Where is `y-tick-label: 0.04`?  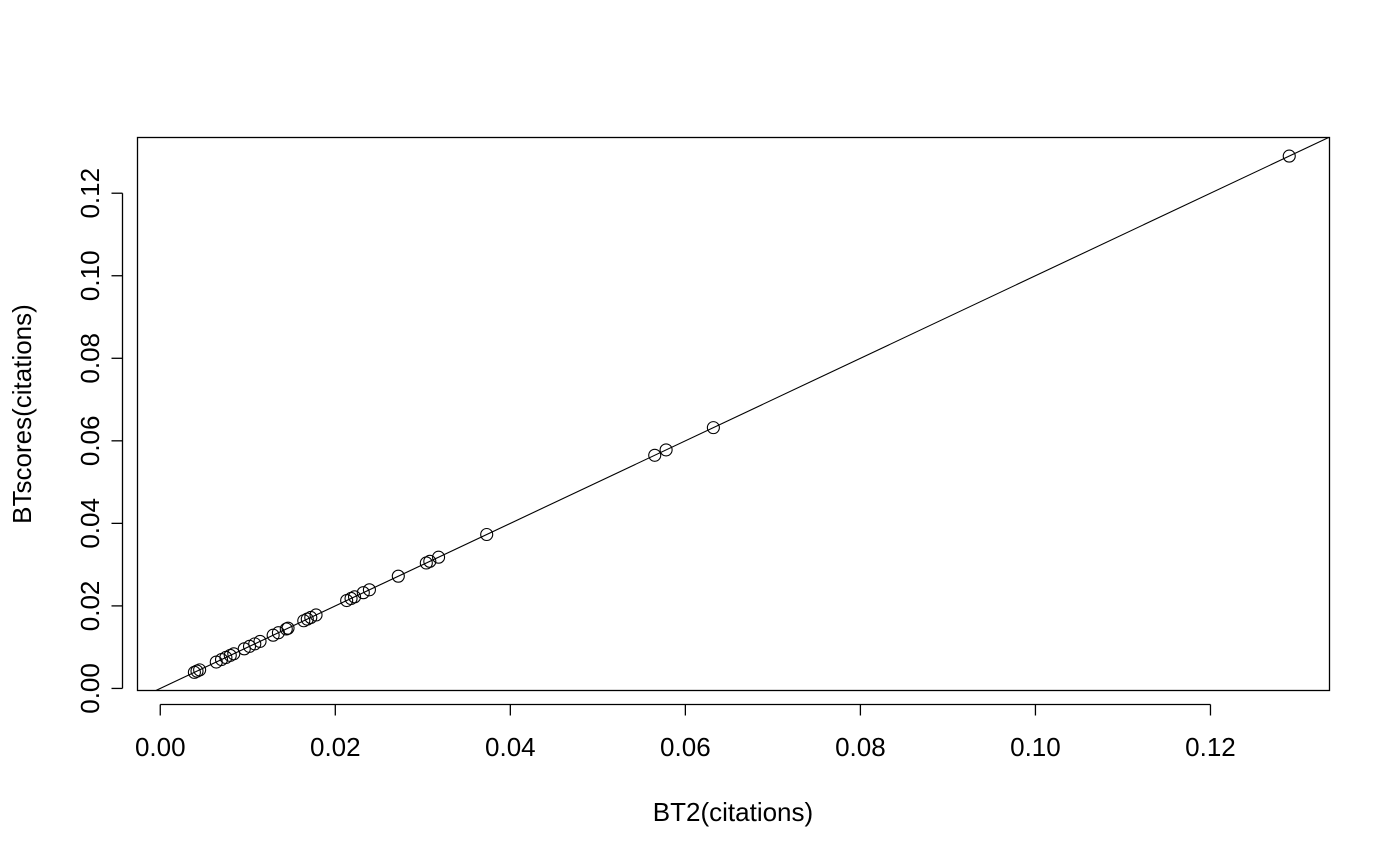
y-tick-label: 0.04 is located at coordinates (90, 523).